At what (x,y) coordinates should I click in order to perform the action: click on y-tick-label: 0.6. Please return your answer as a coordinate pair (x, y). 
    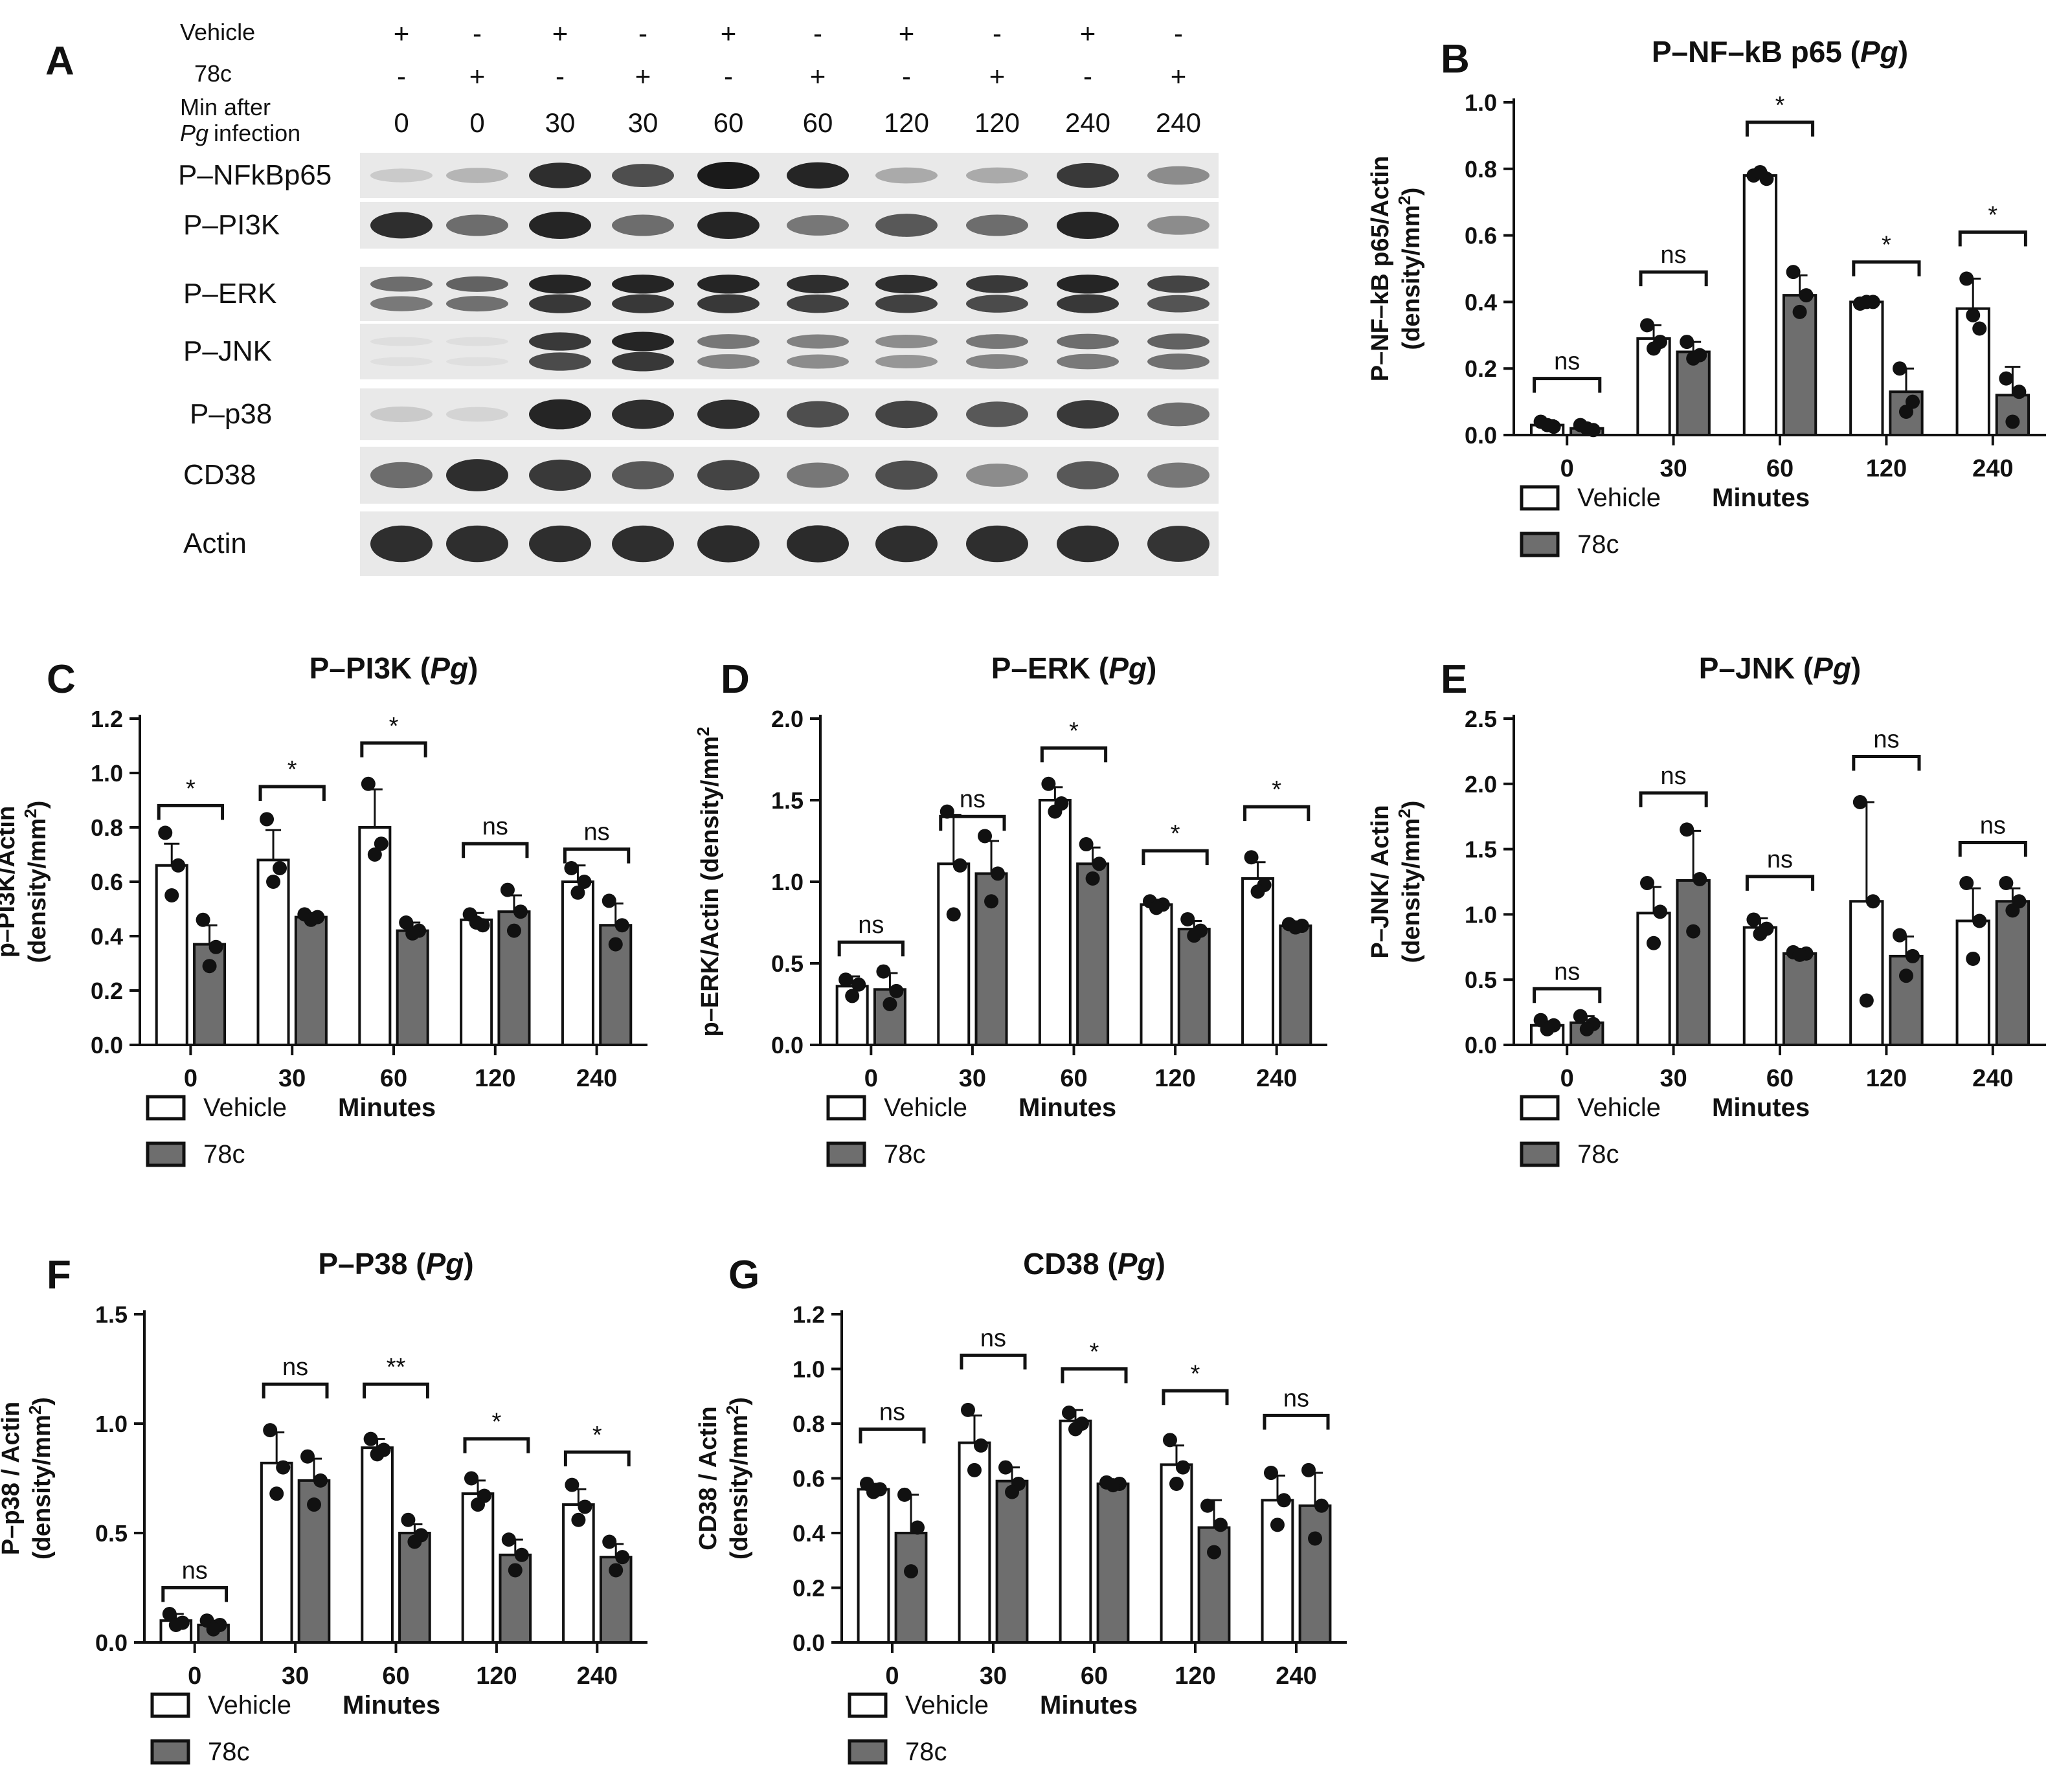
    Looking at the image, I should click on (107, 882).